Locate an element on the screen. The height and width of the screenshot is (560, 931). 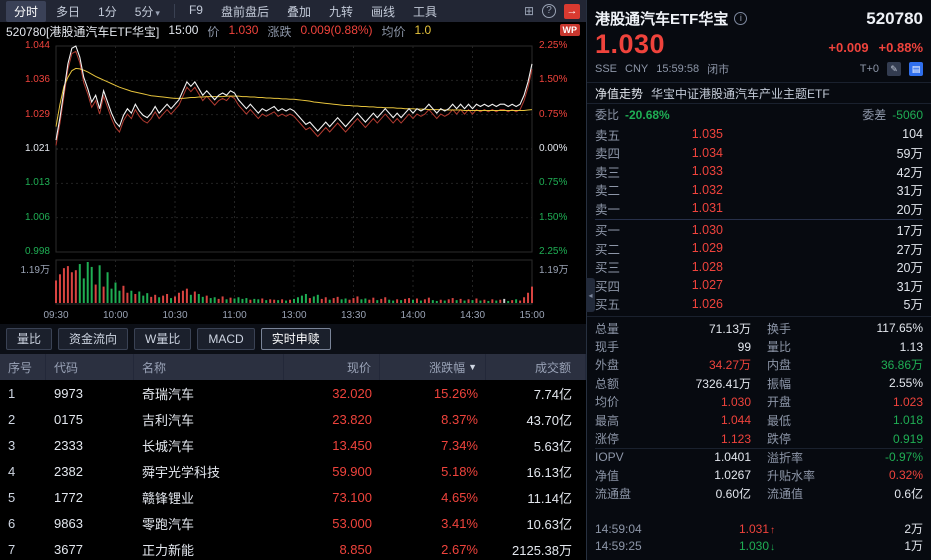
cell-seq: 1 is located at coordinates (12, 393).